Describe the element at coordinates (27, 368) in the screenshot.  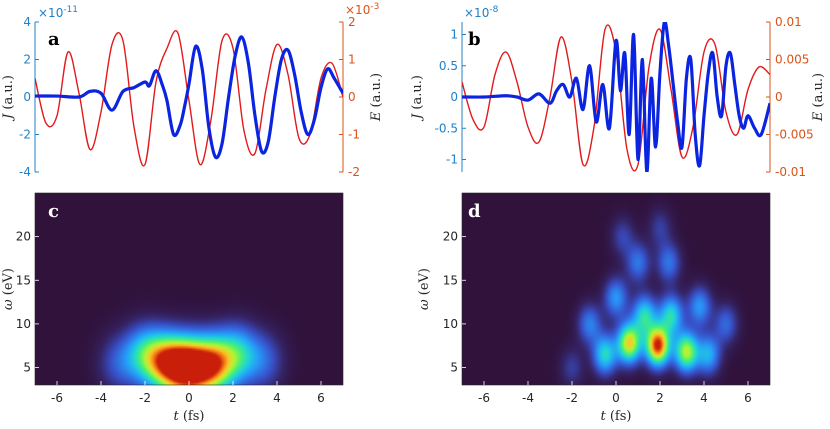
I see `panel-c-ytick-label: 5` at that location.